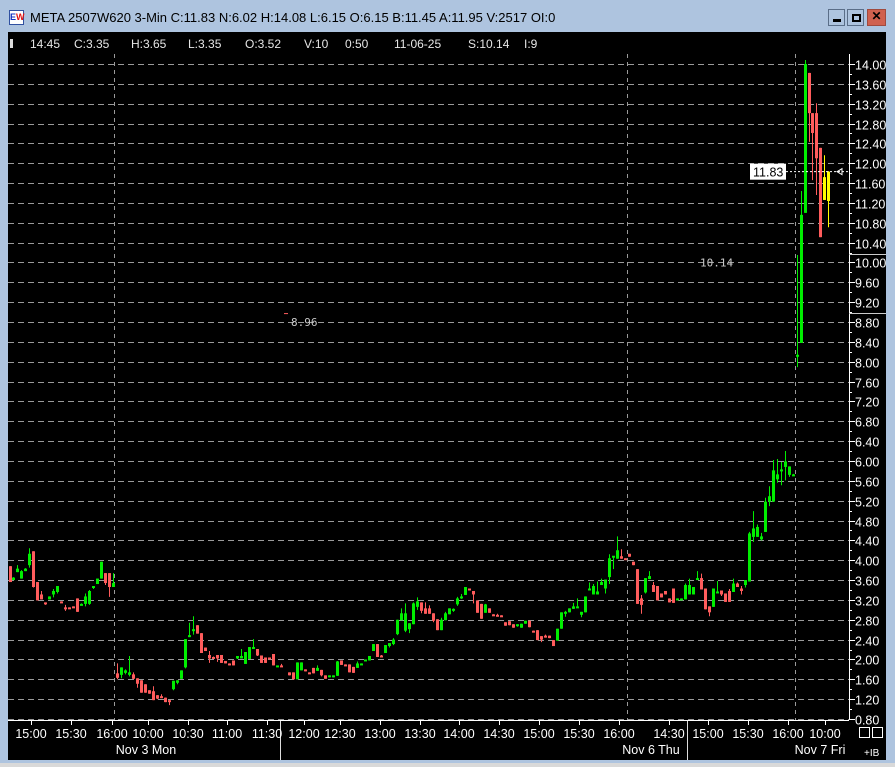 The width and height of the screenshot is (895, 767). I want to click on price-label: 6.00, so click(867, 463).